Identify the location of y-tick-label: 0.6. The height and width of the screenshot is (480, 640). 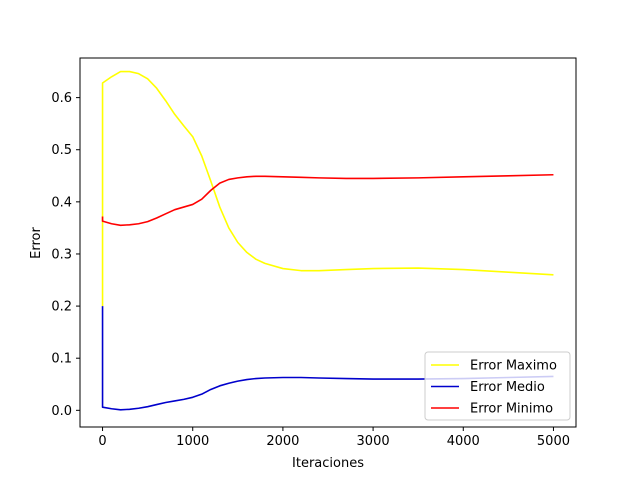
(61, 98).